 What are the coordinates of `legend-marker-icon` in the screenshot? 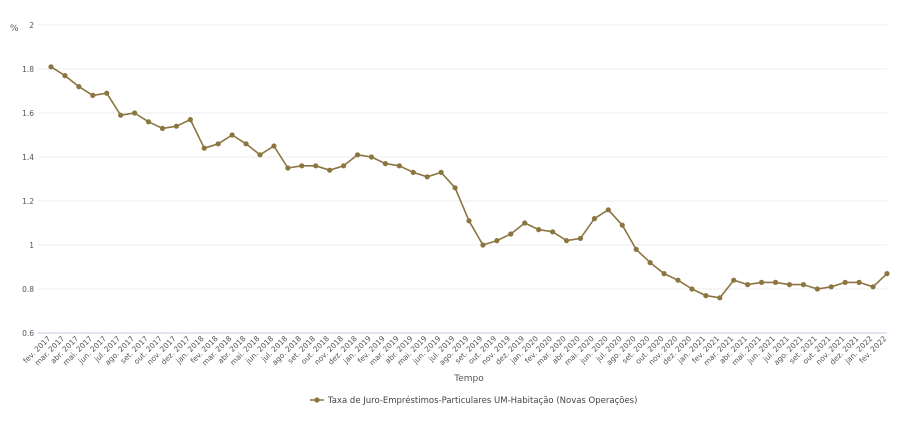 It's located at (317, 400).